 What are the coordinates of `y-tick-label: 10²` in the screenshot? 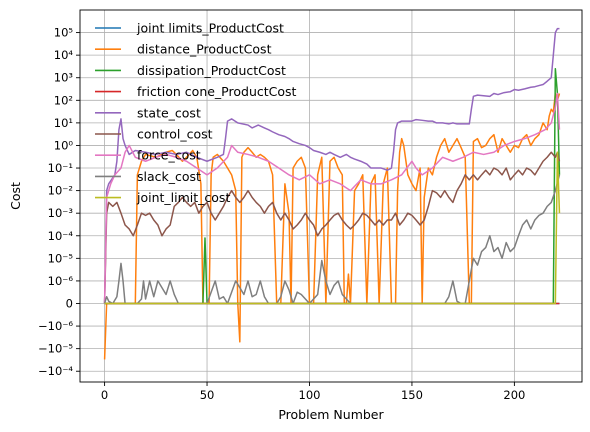 It's located at (63, 100).